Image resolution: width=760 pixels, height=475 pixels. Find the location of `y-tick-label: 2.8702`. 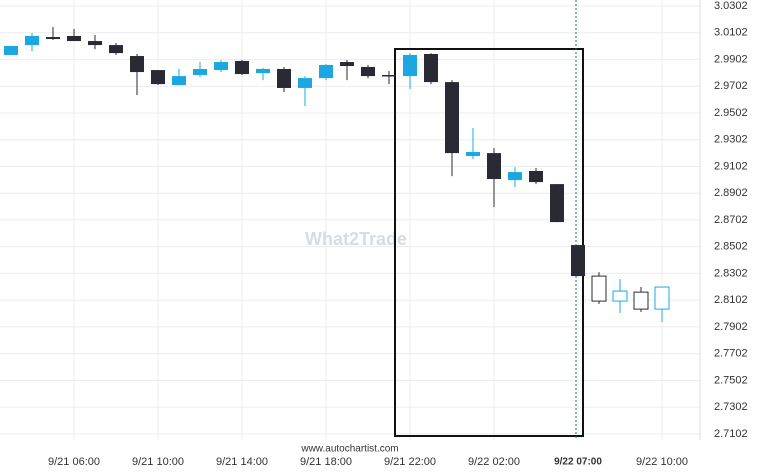

y-tick-label: 2.8702 is located at coordinates (731, 220).